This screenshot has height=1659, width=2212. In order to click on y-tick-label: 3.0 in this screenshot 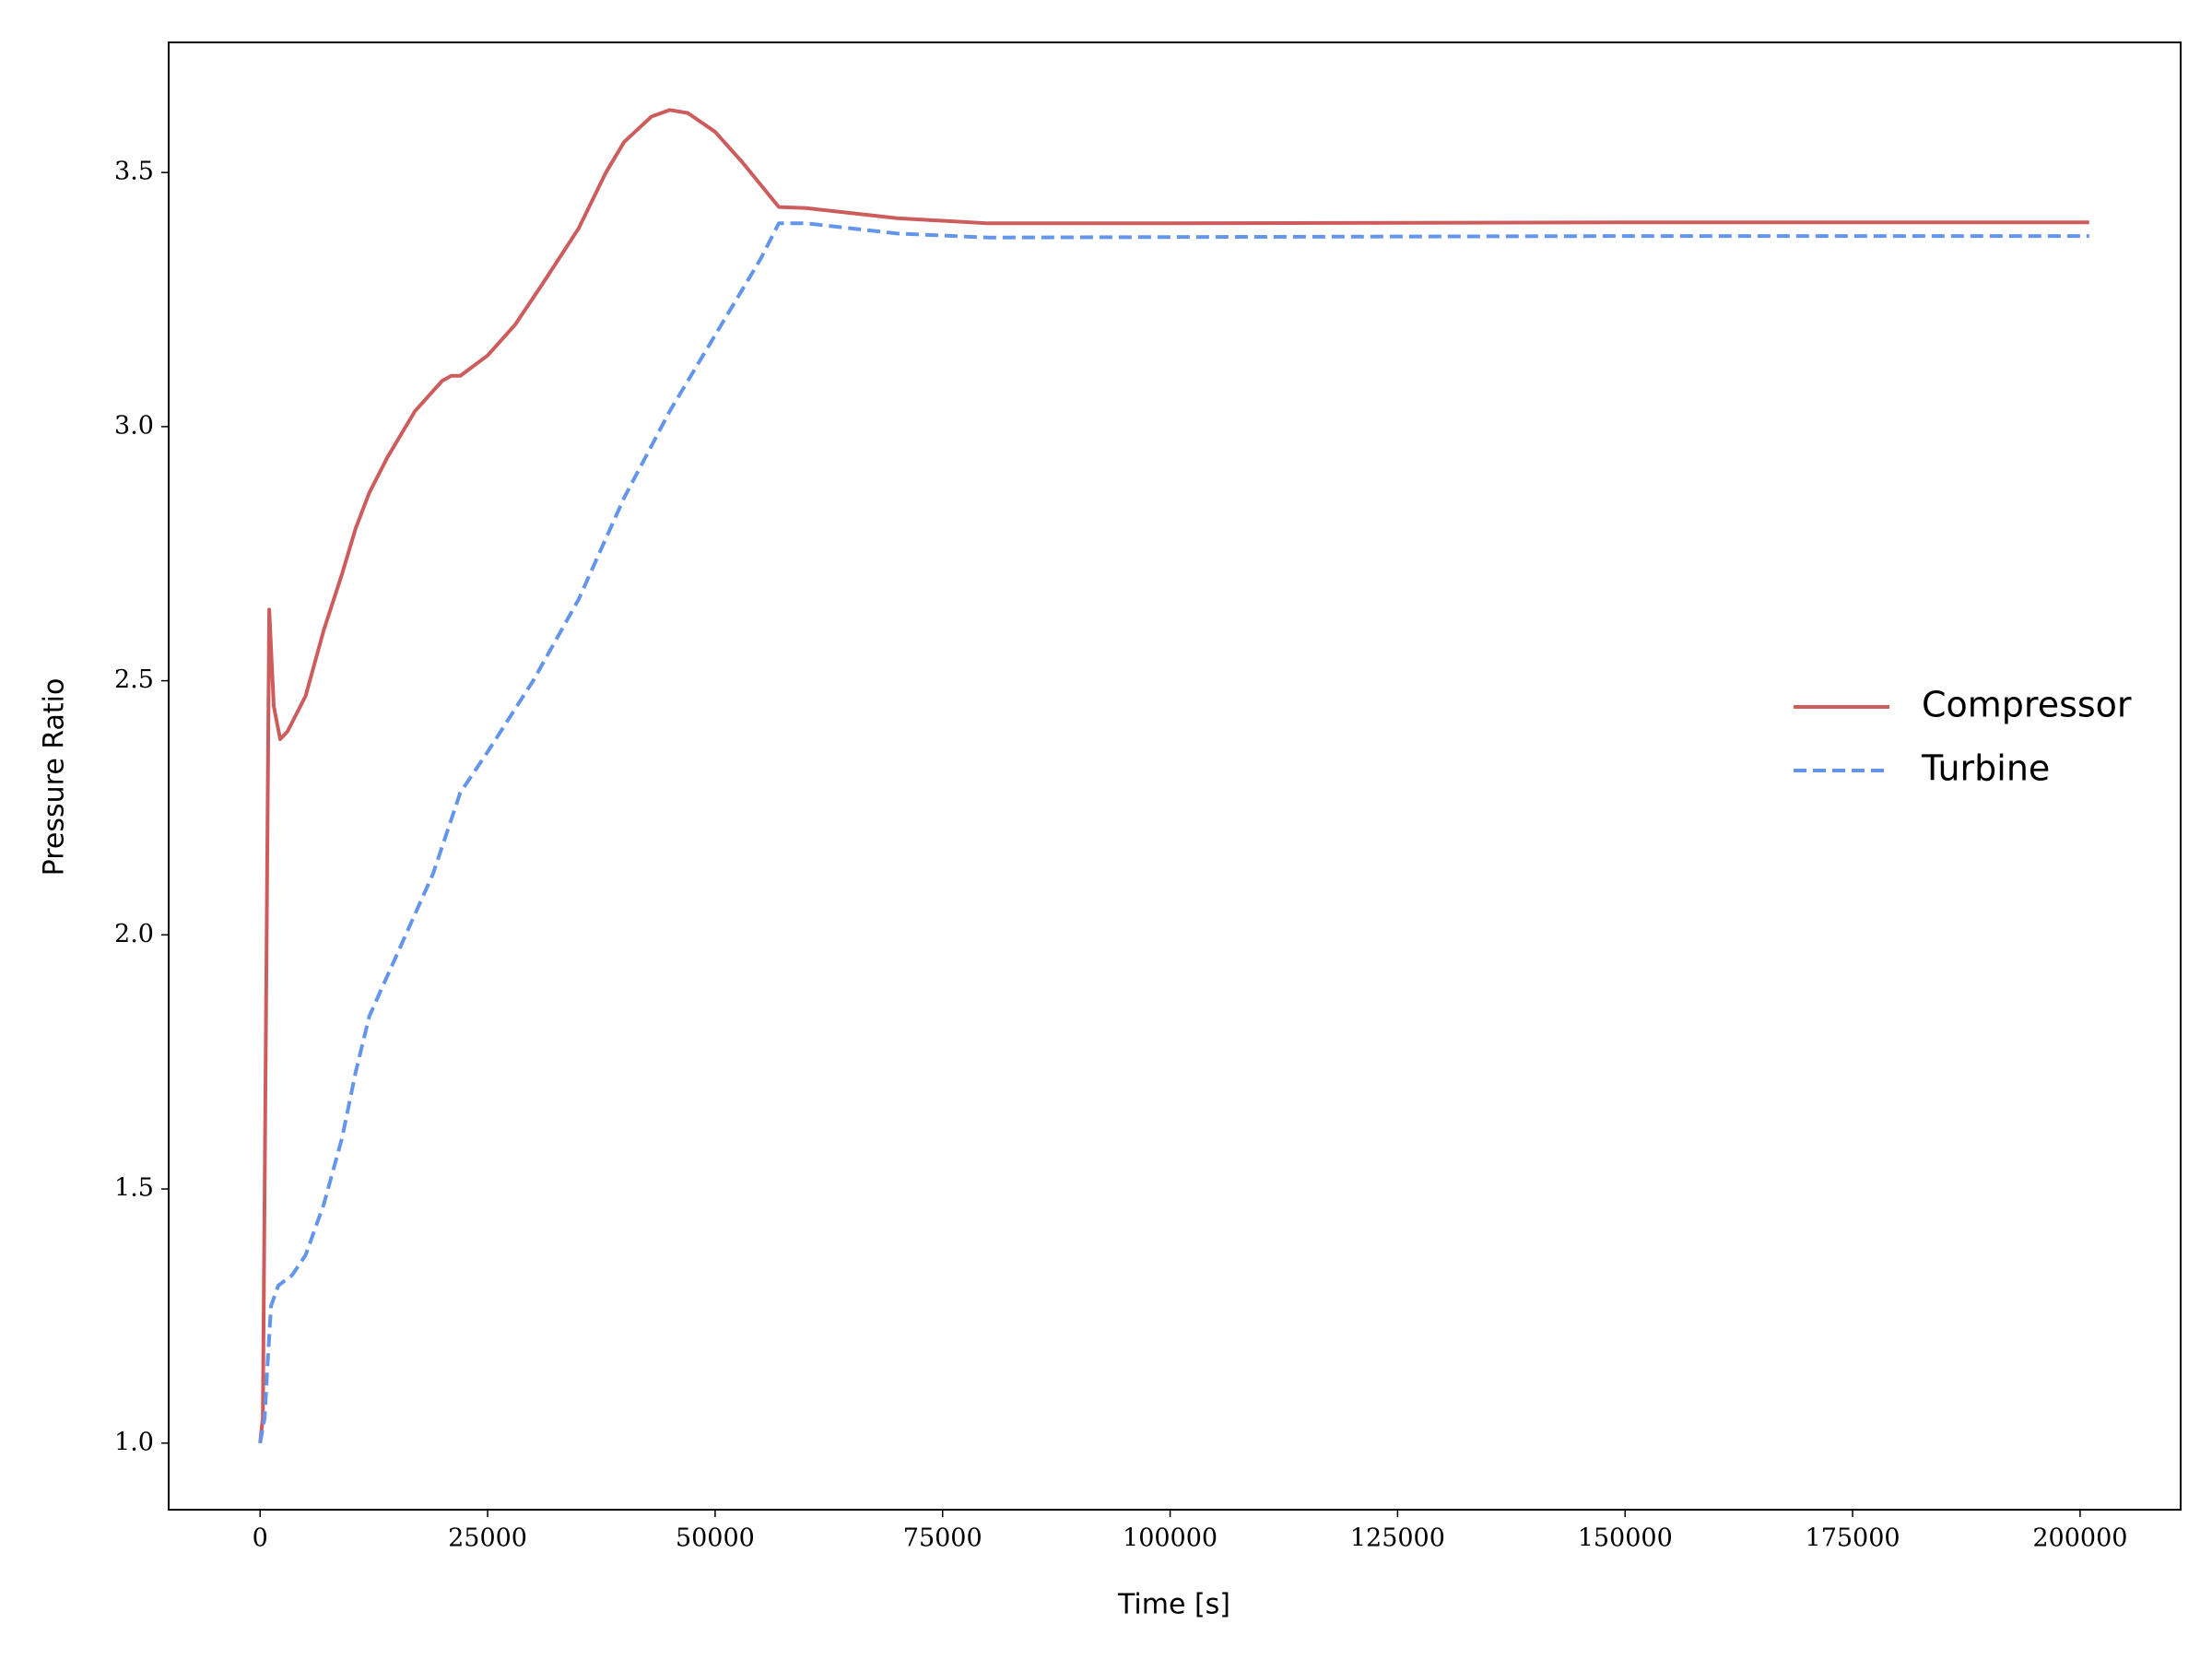, I will do `click(134, 425)`.